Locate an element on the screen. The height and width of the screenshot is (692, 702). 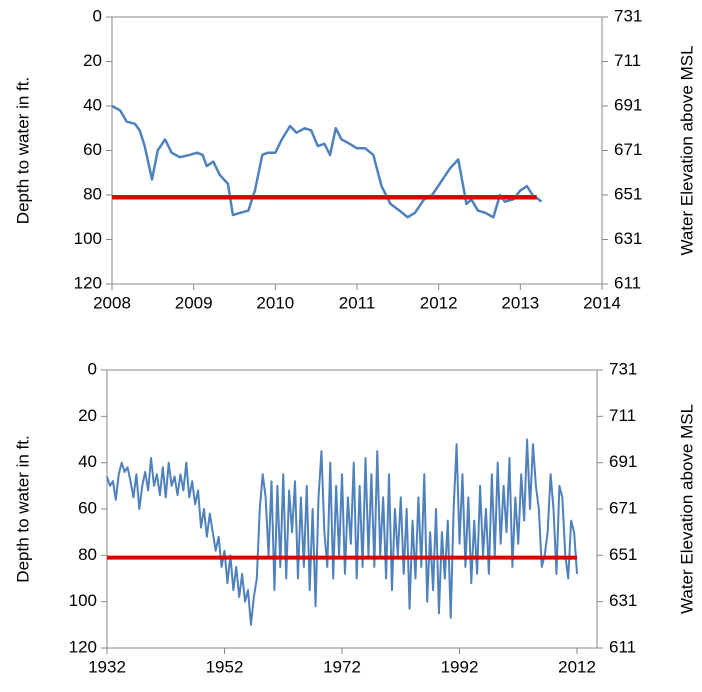
x-tick-label: 2008 is located at coordinates (112, 302).